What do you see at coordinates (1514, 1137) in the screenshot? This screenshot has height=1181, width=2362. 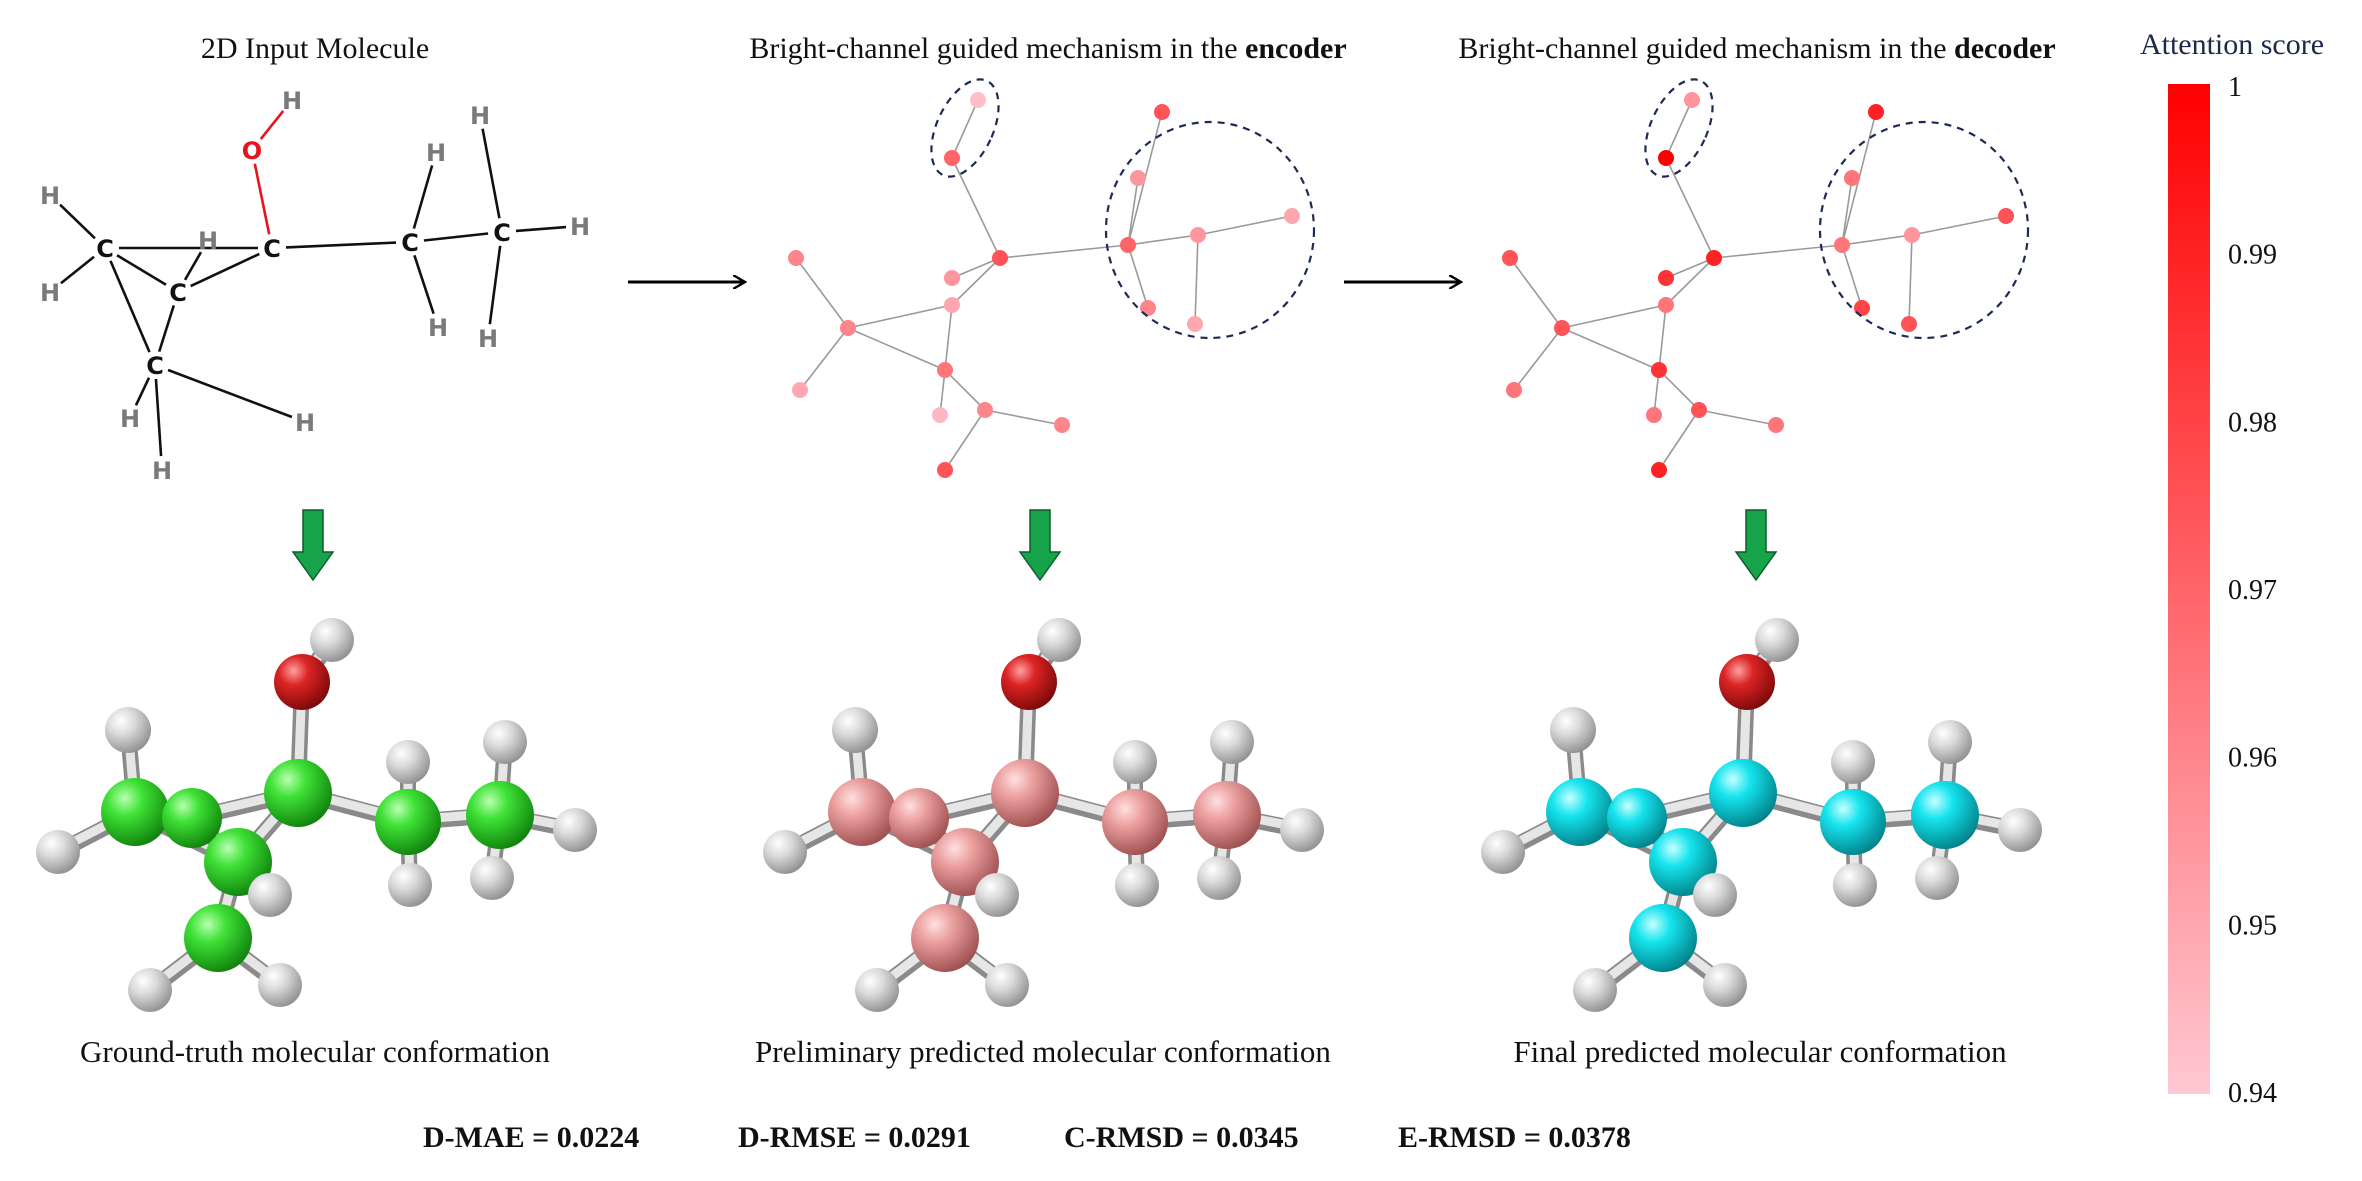 I see `metric-e-rmsd: E-RMSD = 0.0378` at bounding box center [1514, 1137].